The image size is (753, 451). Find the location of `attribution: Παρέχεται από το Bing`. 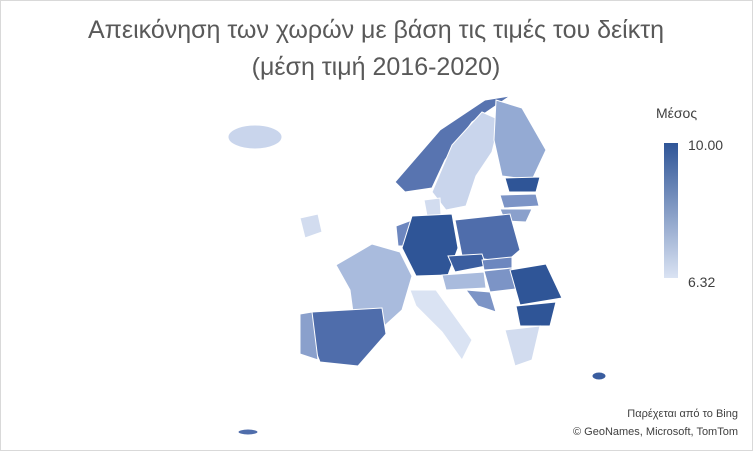

attribution: Παρέχεται από το Bing is located at coordinates (682, 414).